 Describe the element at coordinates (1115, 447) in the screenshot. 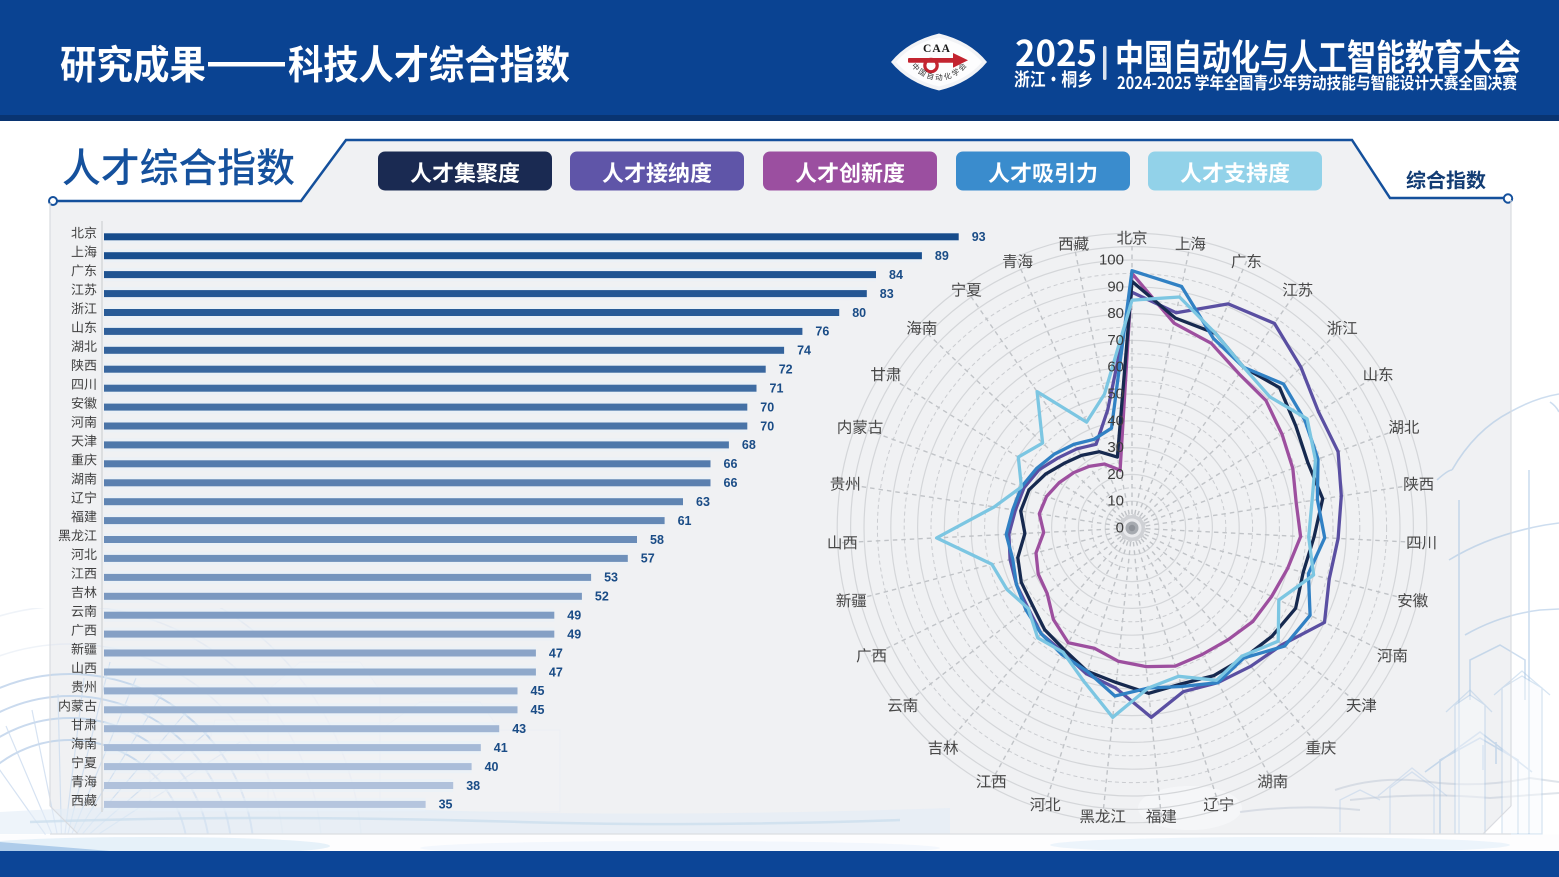

I see `svg-text: 30` at that location.